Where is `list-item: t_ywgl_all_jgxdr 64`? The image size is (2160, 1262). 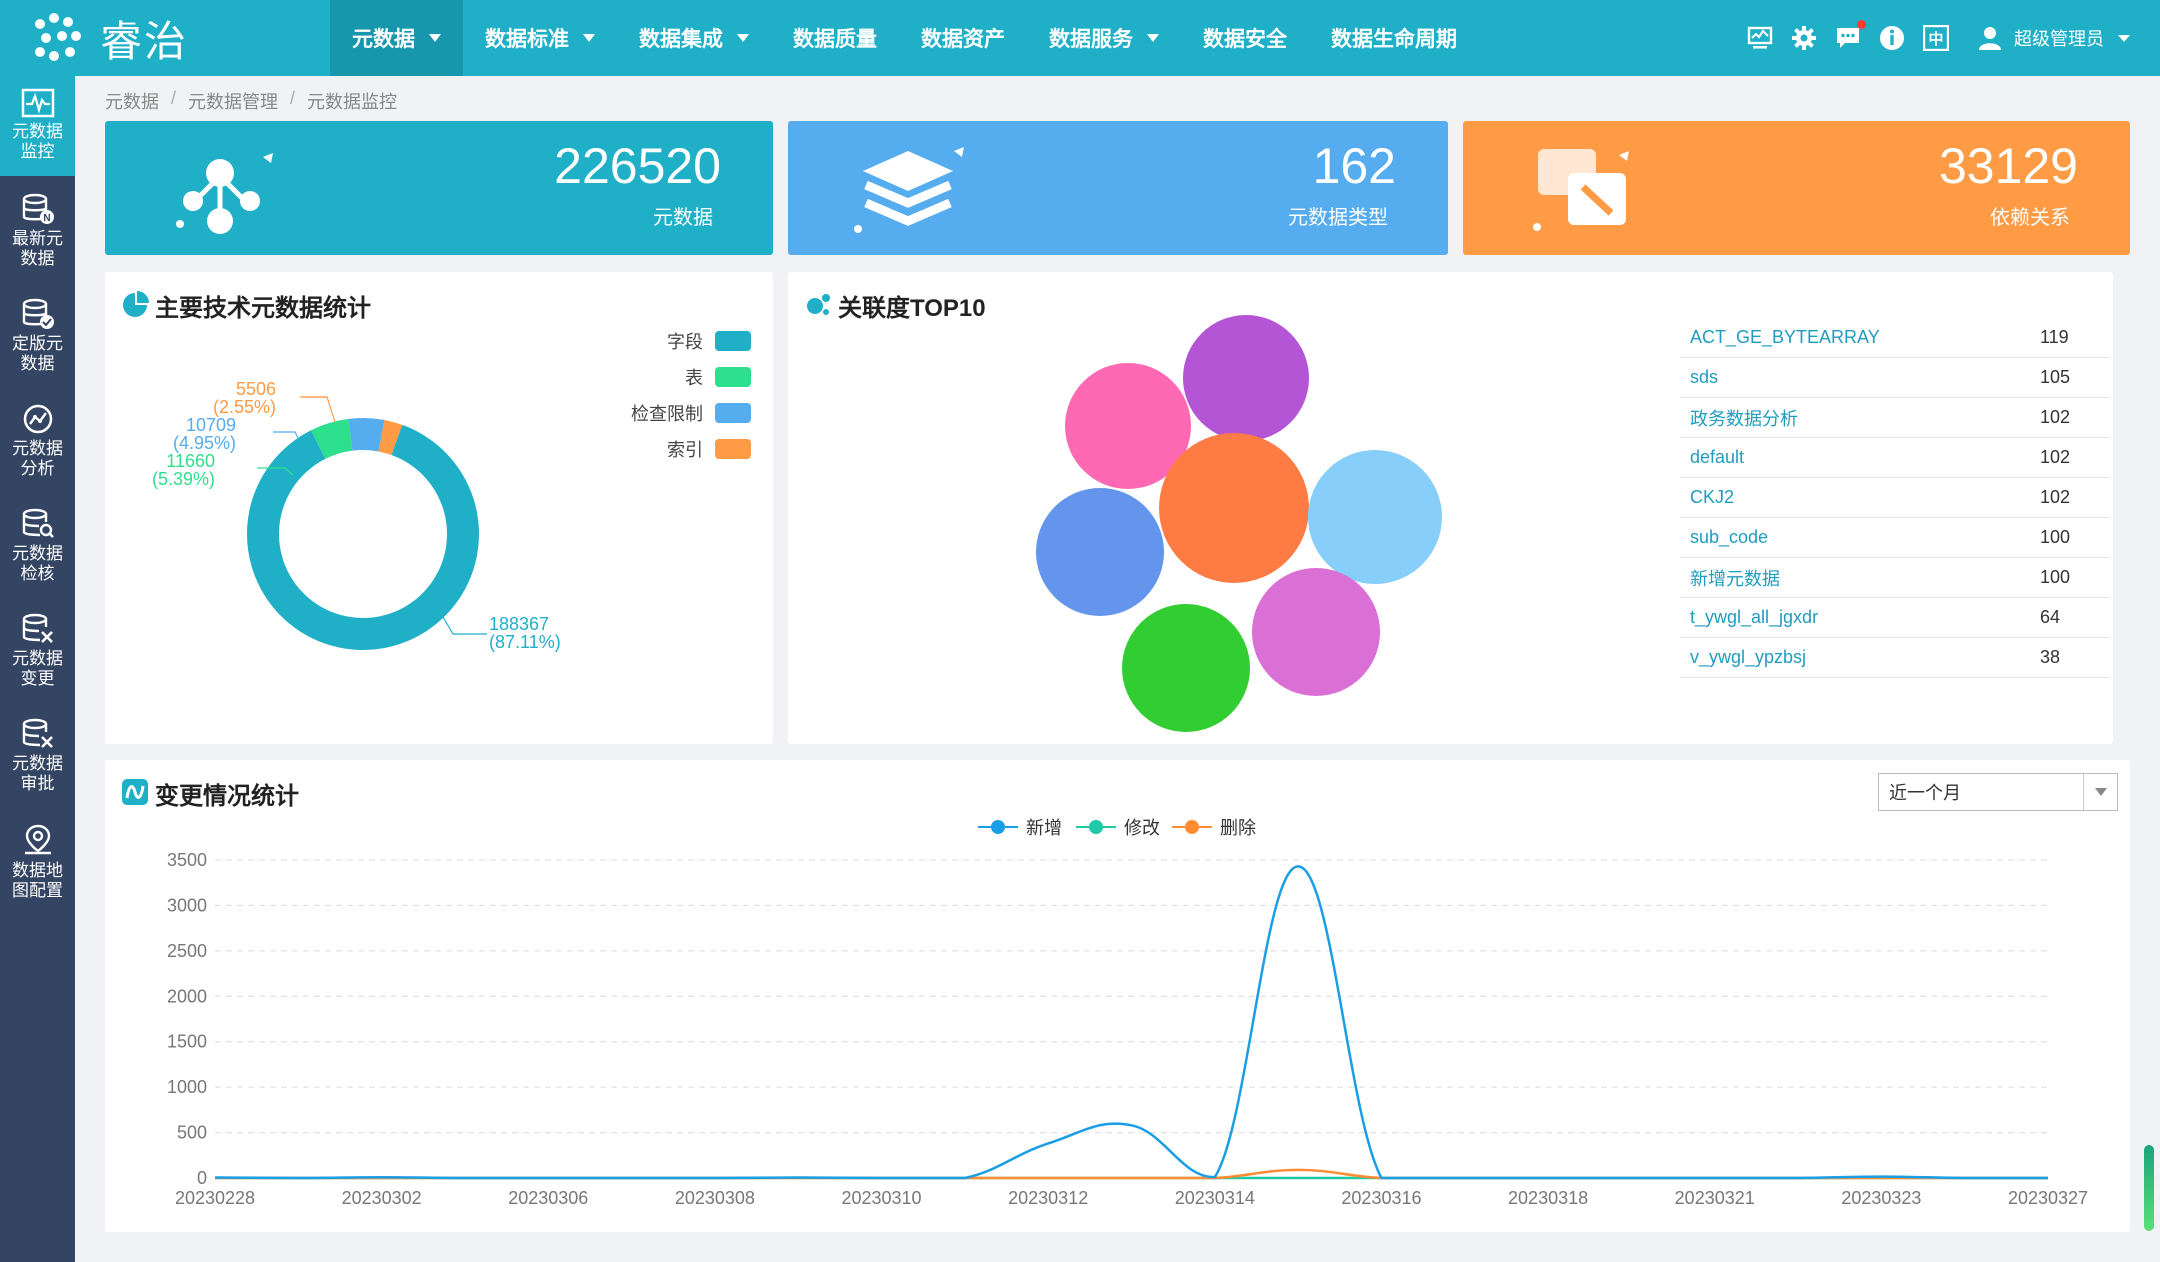
list-item: t_ywgl_all_jgxdr 64 is located at coordinates (1895, 618).